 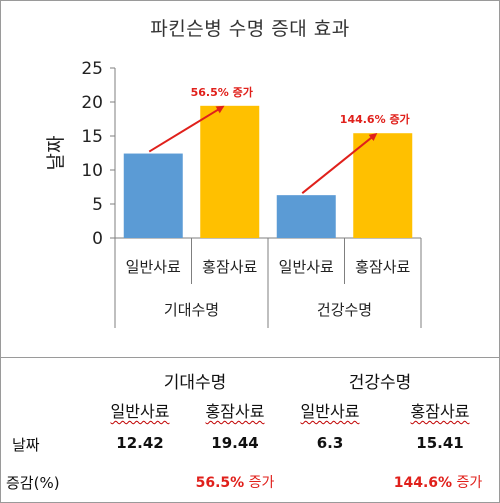 What do you see at coordinates (140, 411) in the screenshot?
I see `table-subheader-normal-1: 일반사료` at bounding box center [140, 411].